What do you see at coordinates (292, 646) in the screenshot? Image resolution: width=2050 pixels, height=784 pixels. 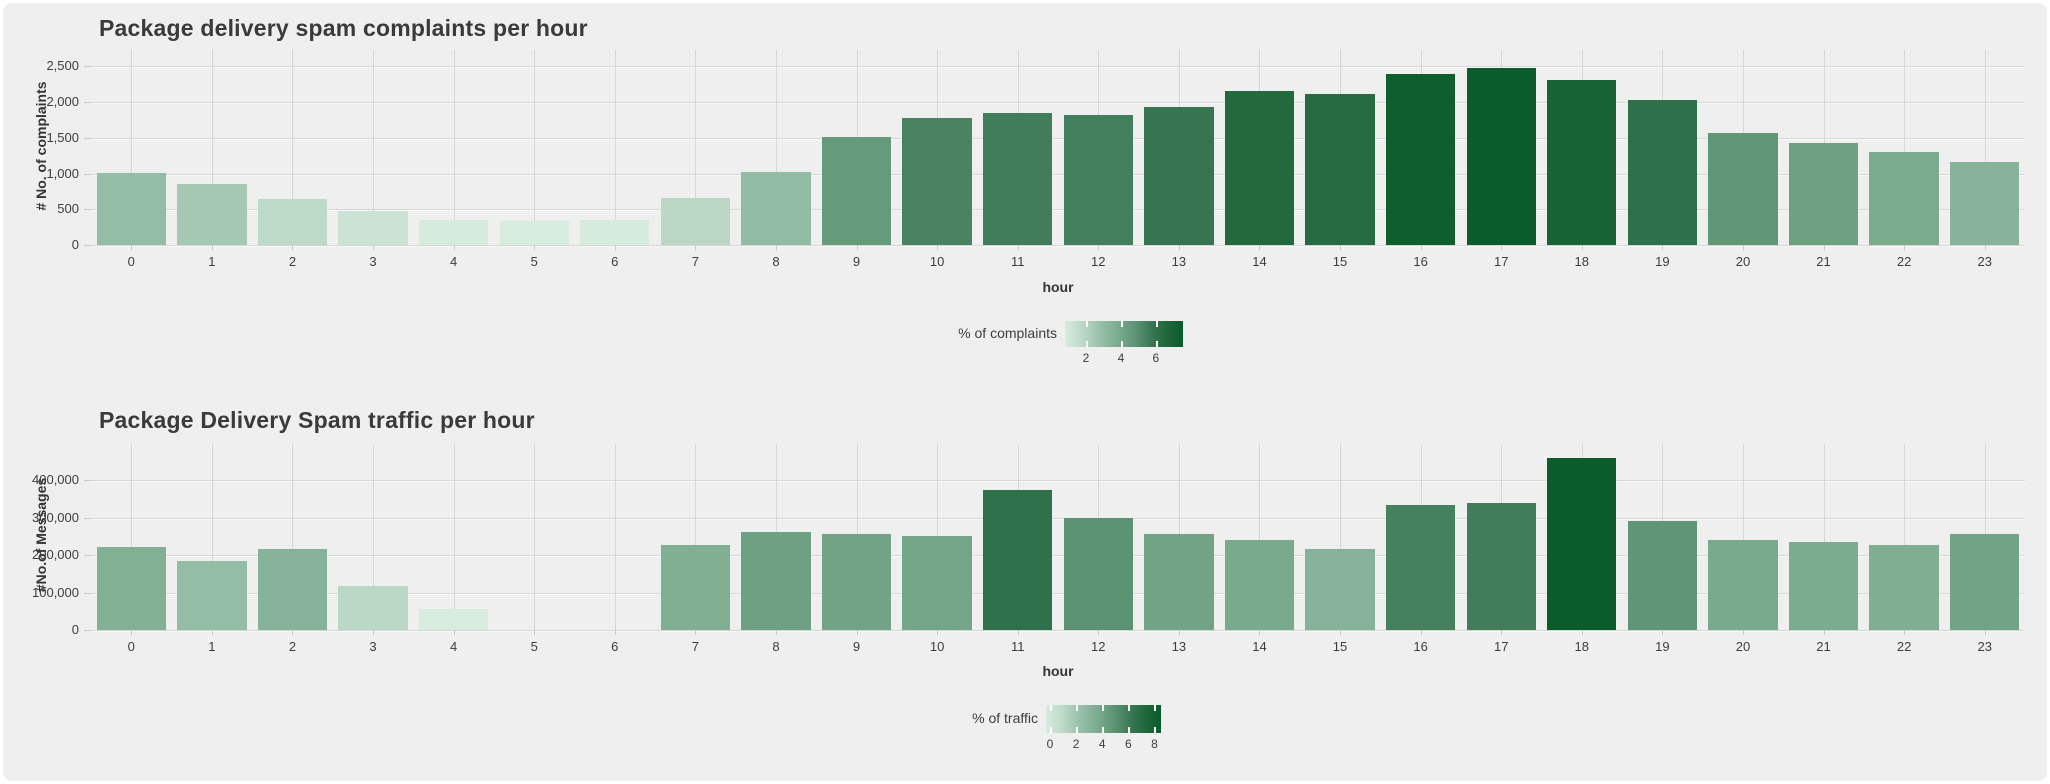 I see `x-tick-label: 2` at bounding box center [292, 646].